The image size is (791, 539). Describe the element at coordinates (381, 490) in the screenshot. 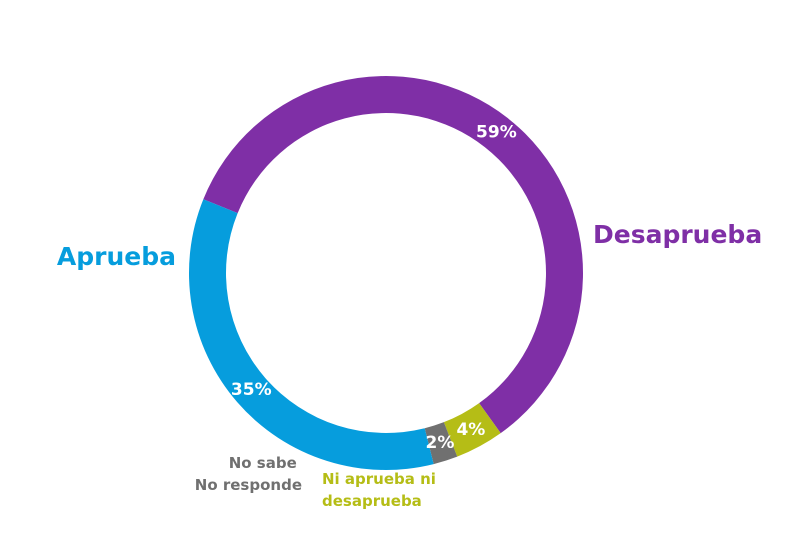

I see `category-label-ni-aprueba-ni-desaprueba: Ni aprueba ni desaprueba` at that location.